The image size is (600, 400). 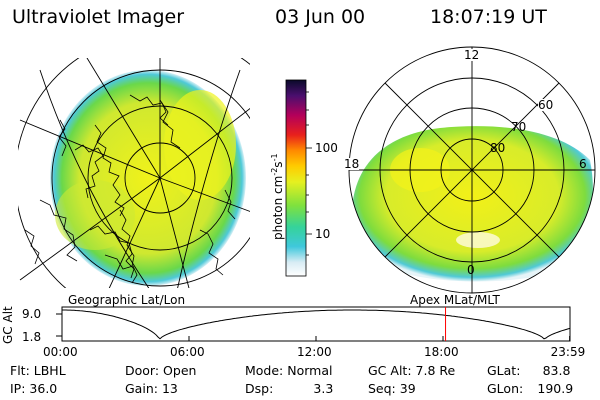 I want to click on orbit-x-label: 12:00, so click(x=314, y=352).